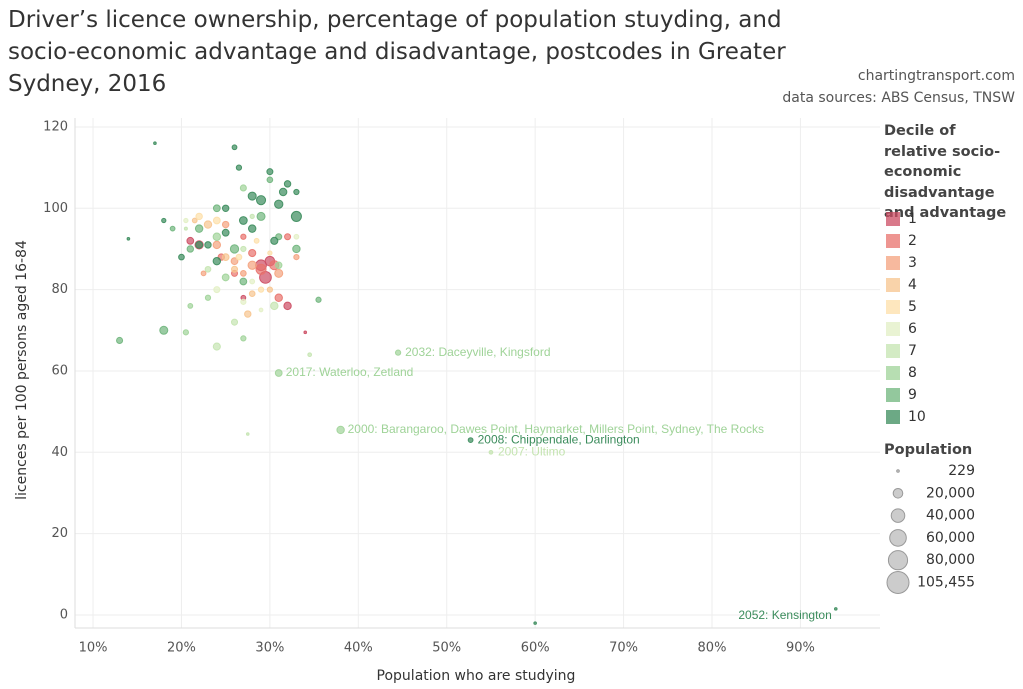 This screenshot has height=689, width=1023. What do you see at coordinates (55, 208) in the screenshot?
I see `y-tick-label: 100` at bounding box center [55, 208].